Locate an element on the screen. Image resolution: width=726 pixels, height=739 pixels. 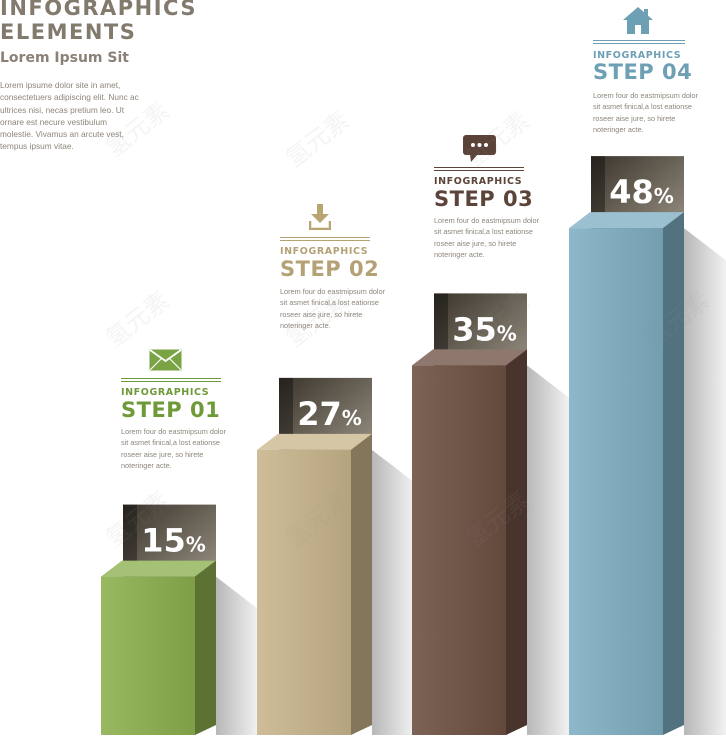
step-3-label: STEP 03 is located at coordinates (484, 199).